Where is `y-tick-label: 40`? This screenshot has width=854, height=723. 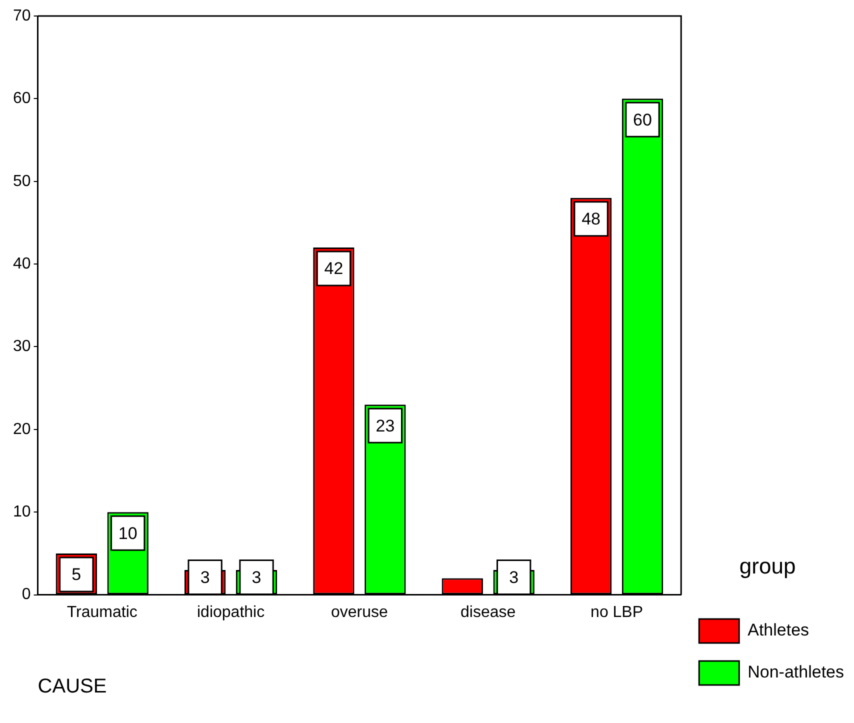
y-tick-label: 40 is located at coordinates (22, 263).